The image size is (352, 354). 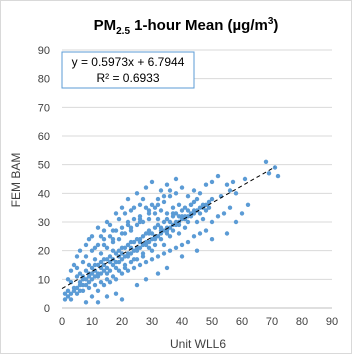 I want to click on y-tick-label-80: 80, so click(x=44, y=80).